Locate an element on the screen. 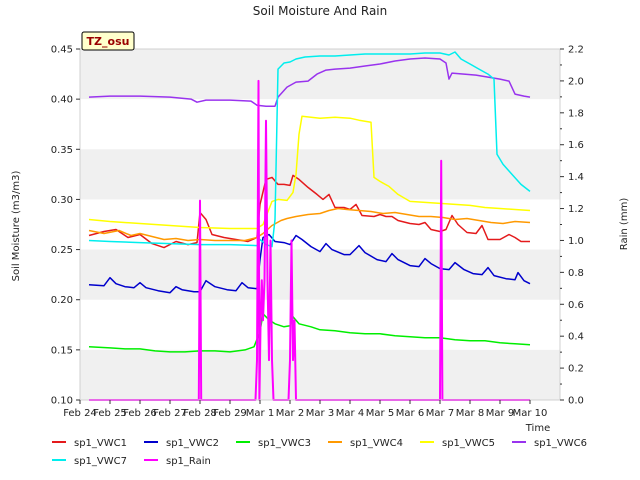 The height and width of the screenshot is (480, 640). badge: TZ_osu is located at coordinates (108, 41).